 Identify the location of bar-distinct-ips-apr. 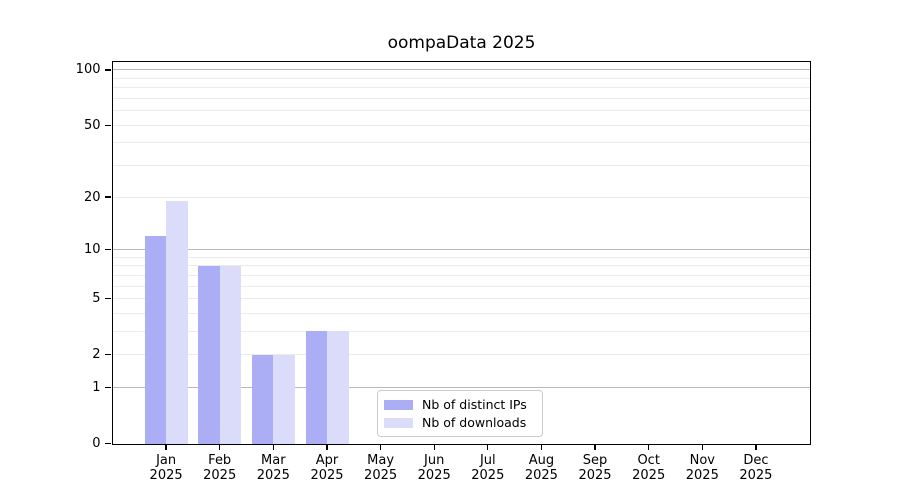
(316, 387).